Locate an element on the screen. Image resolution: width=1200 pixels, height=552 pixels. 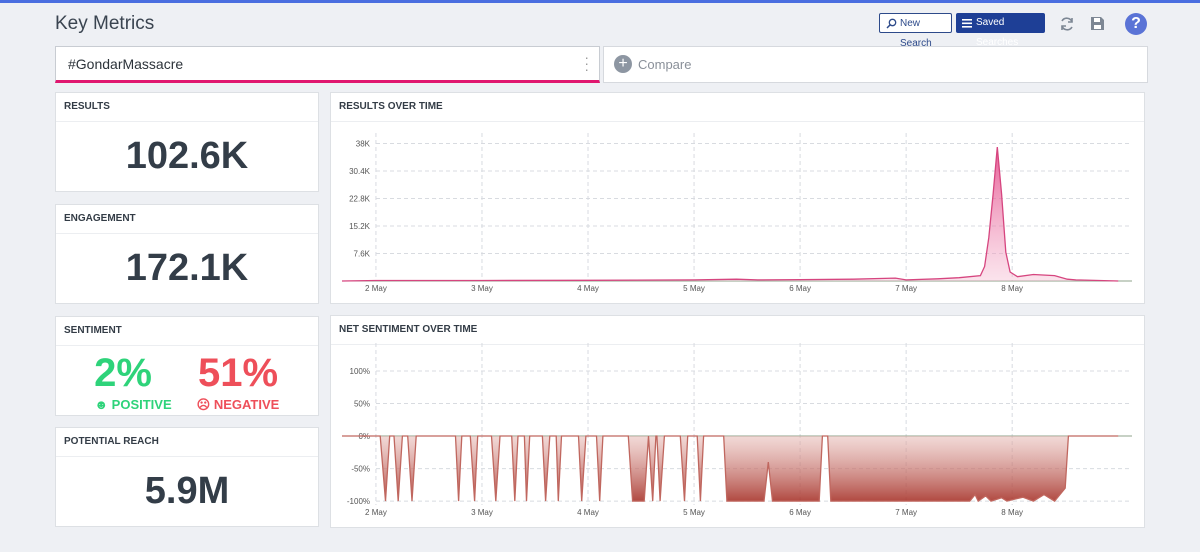
search-box: #GondarMassacre · · · is located at coordinates (327, 64).